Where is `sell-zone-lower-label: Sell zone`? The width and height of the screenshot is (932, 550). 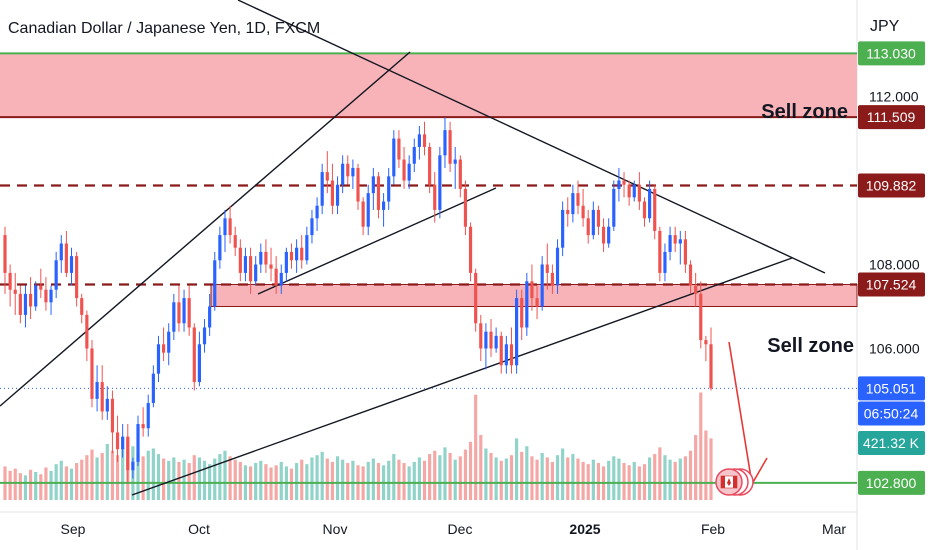 sell-zone-lower-label: Sell zone is located at coordinates (810, 346).